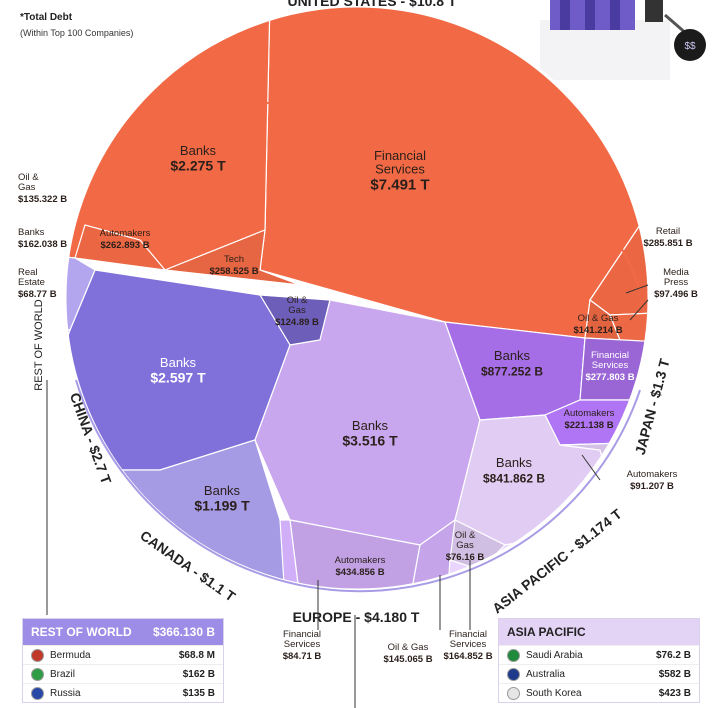 This screenshot has height=708, width=720. Describe the element at coordinates (123, 692) in the screenshot. I see `legend-row: Russia $135 B` at that location.